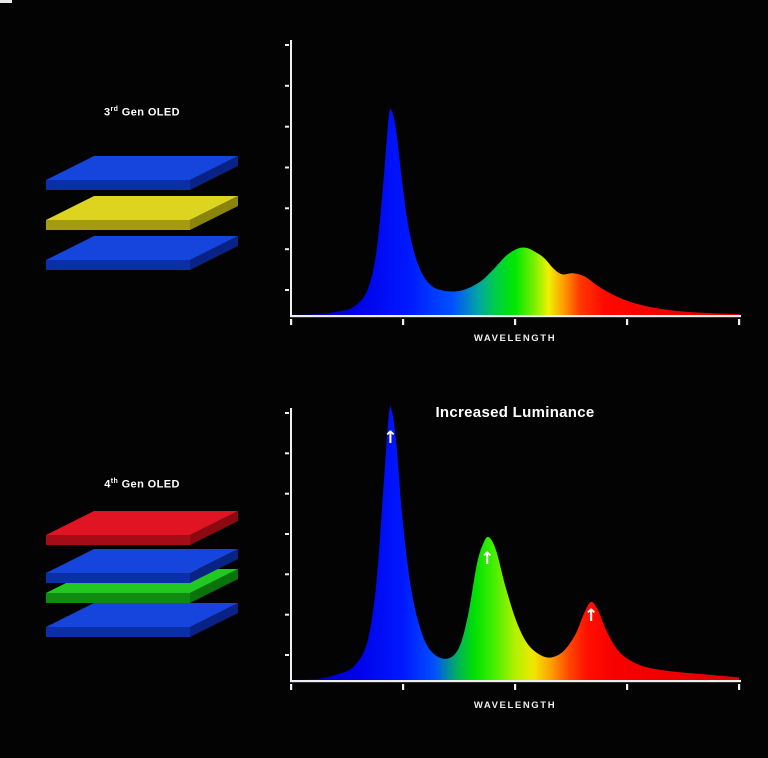 This screenshot has height=758, width=768. Describe the element at coordinates (114, 481) in the screenshot. I see `gen4-label-ordinal: th` at that location.